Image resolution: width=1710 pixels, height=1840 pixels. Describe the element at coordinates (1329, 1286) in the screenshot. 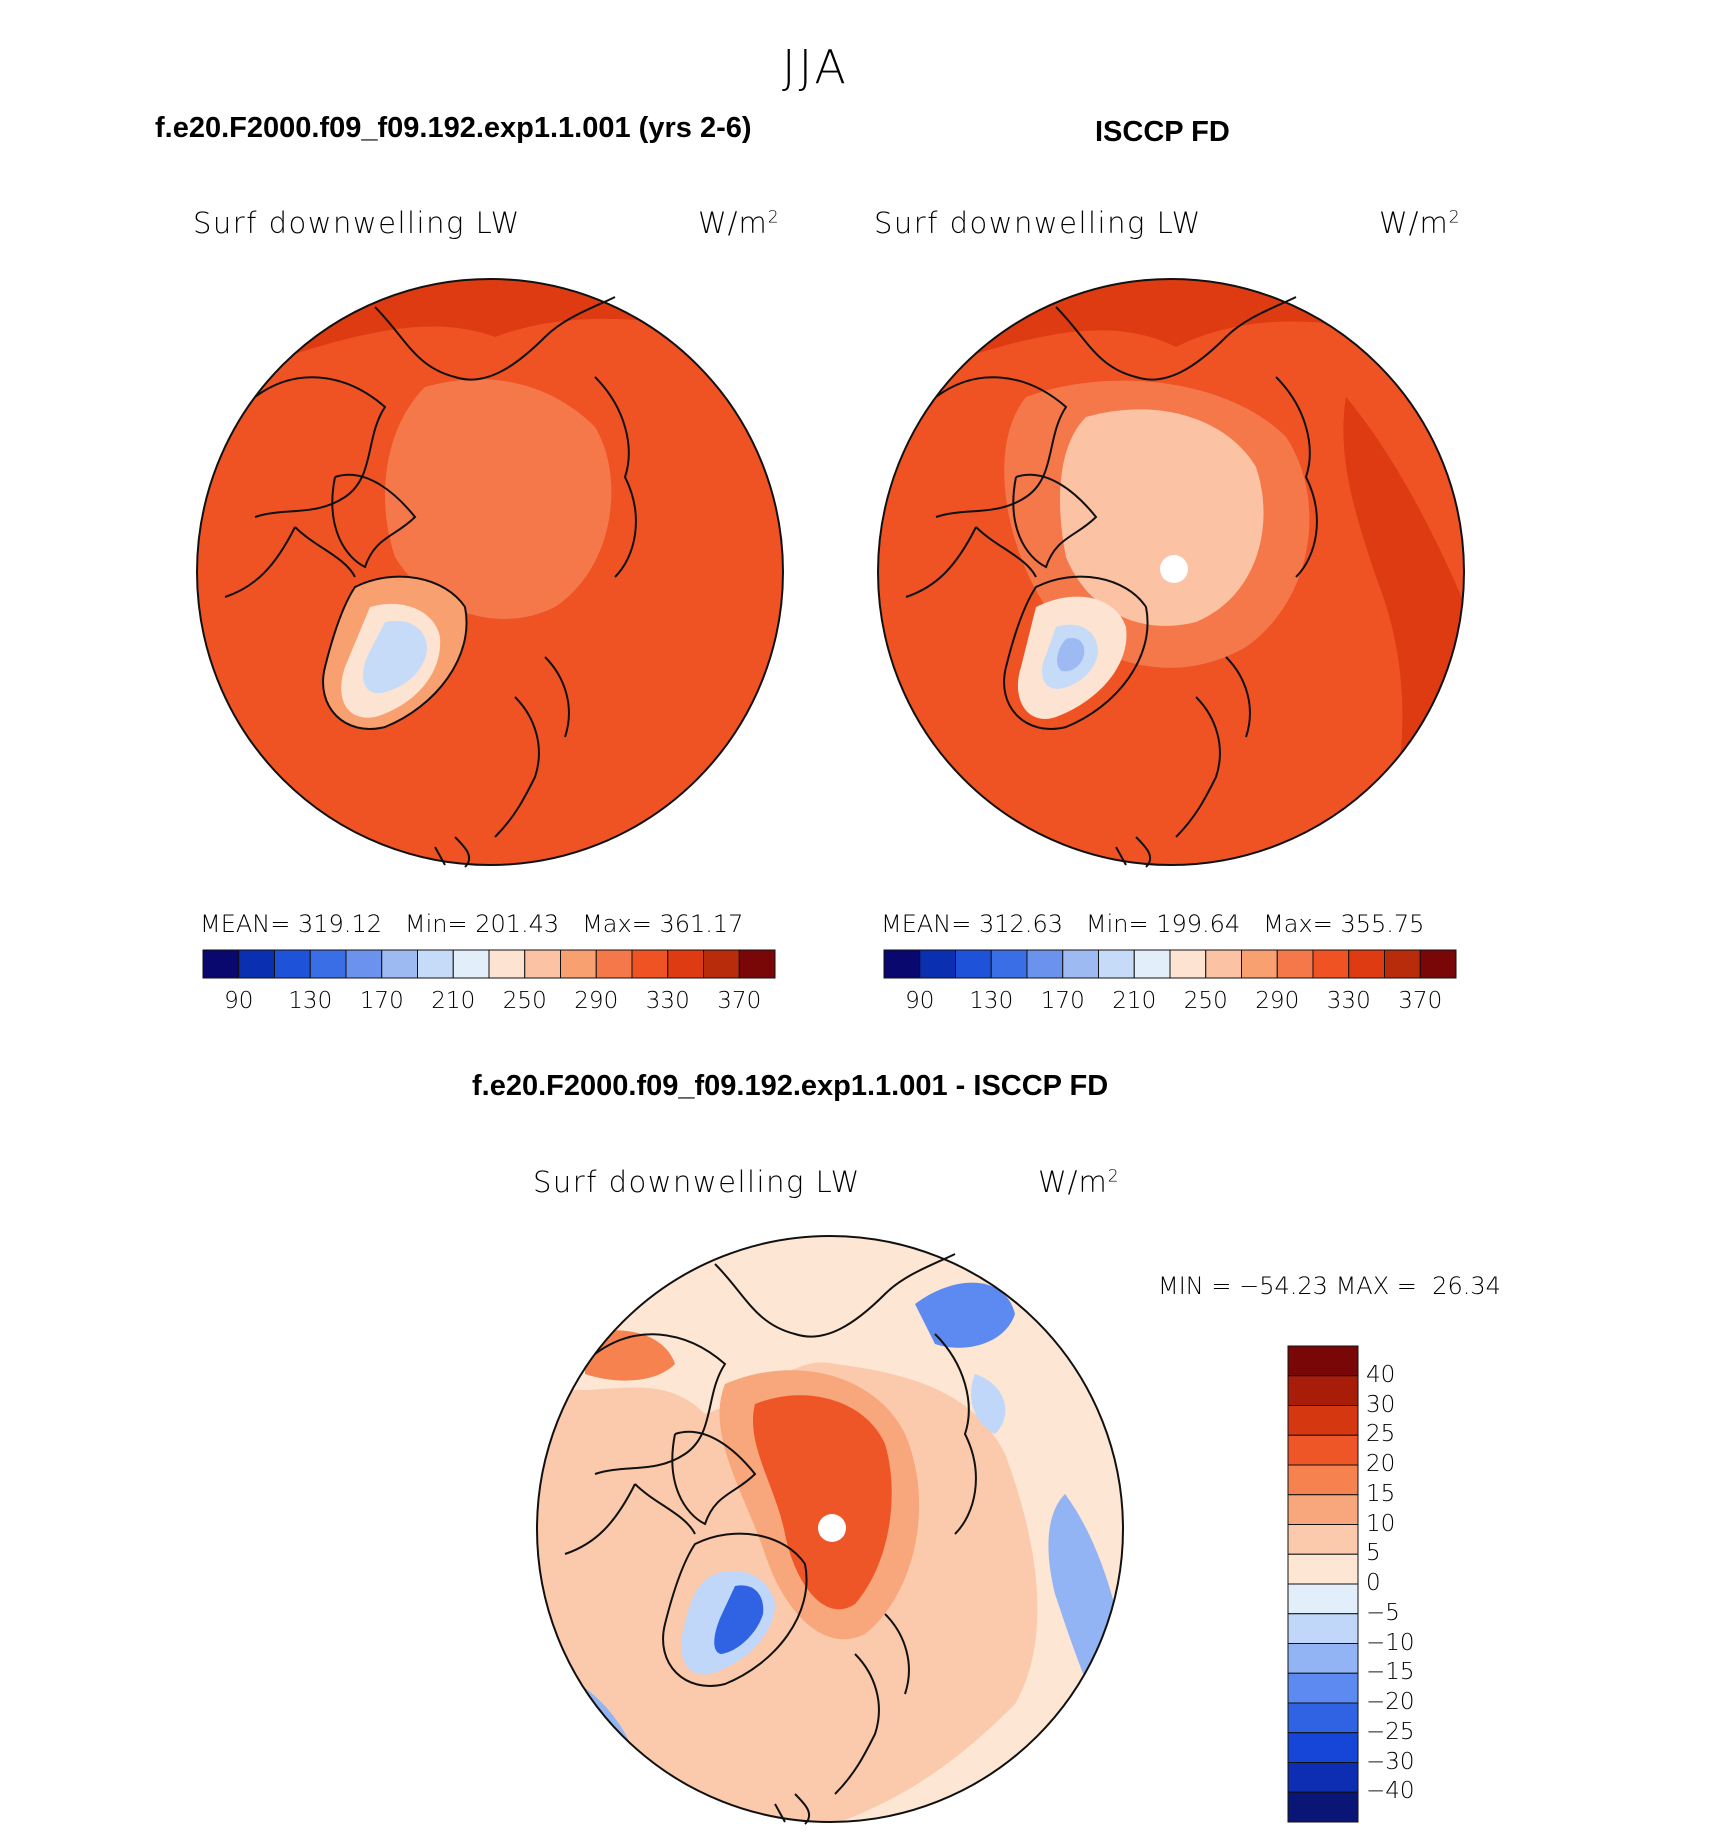

I see `panel3-minmax: MIN = −54.23 MAX = 26.34` at that location.